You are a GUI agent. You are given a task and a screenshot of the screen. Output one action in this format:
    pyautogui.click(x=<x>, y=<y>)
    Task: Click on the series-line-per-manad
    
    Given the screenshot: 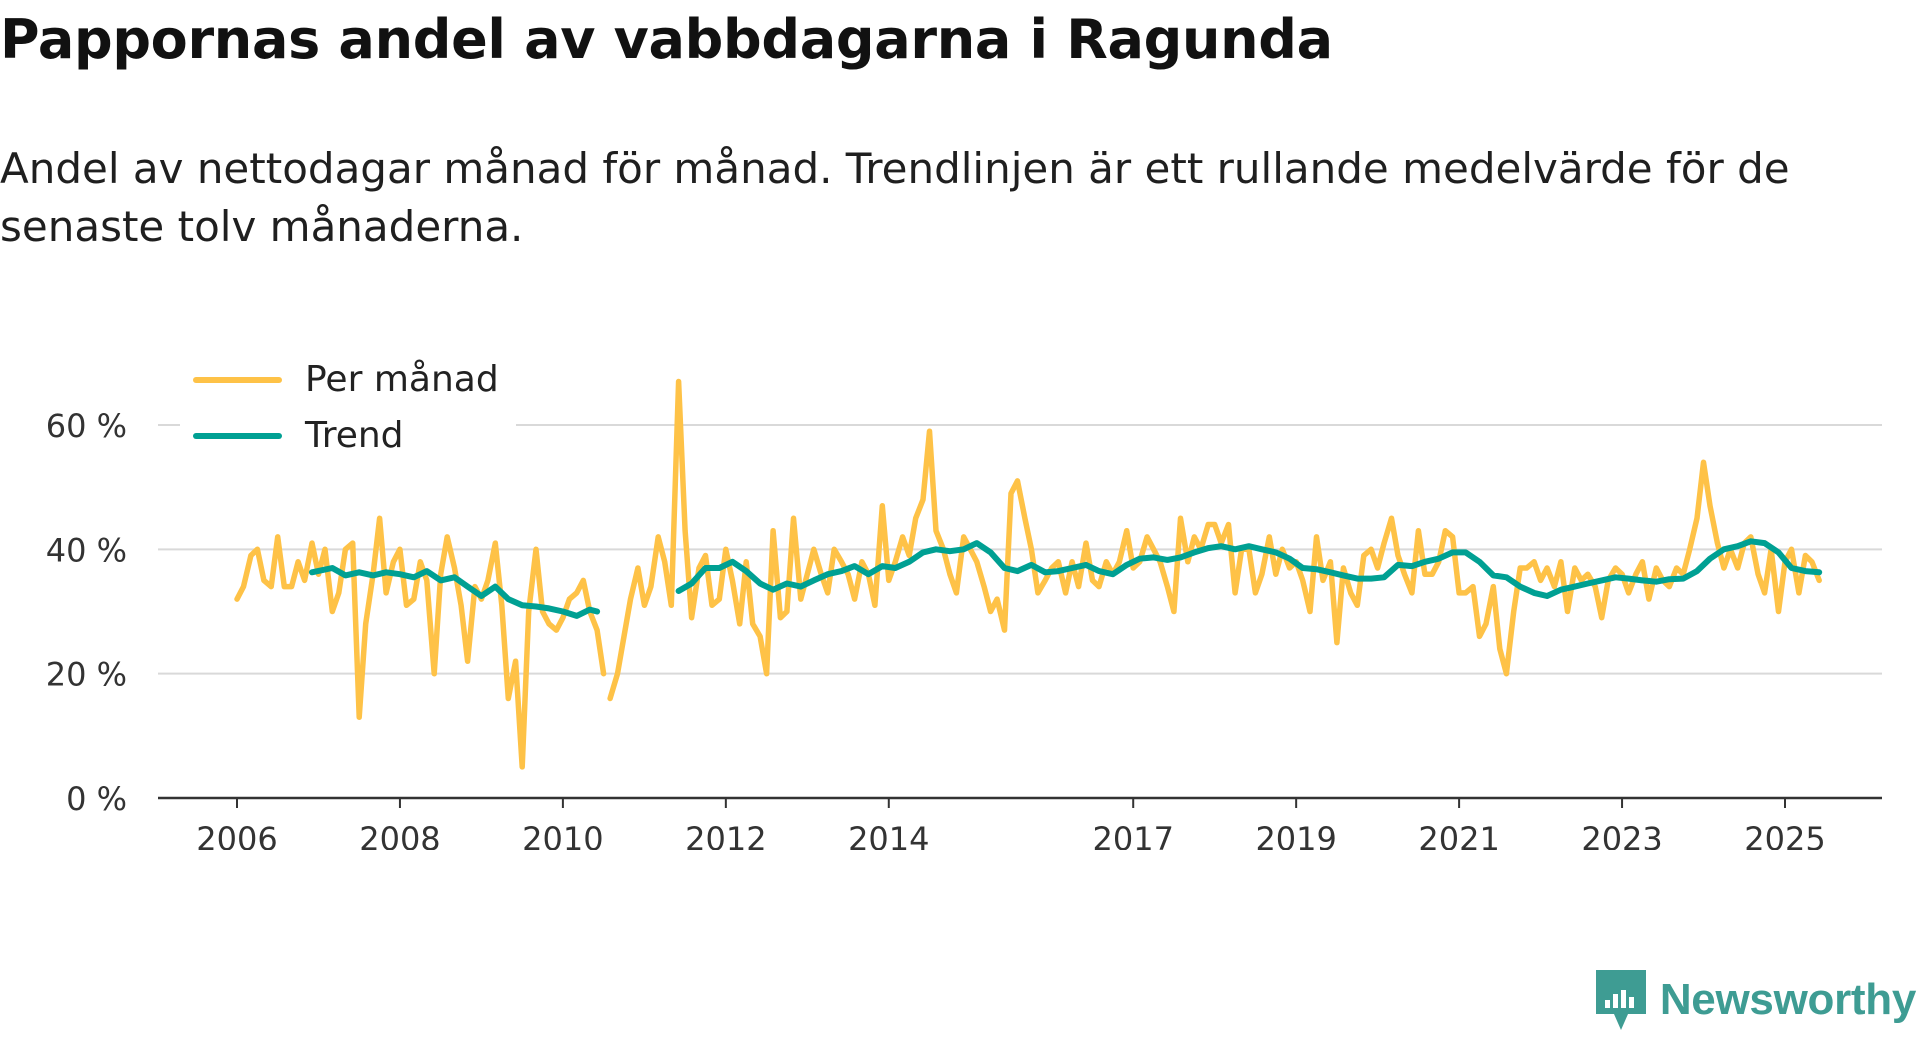 What is the action you would take?
    pyautogui.click(x=420, y=642)
    